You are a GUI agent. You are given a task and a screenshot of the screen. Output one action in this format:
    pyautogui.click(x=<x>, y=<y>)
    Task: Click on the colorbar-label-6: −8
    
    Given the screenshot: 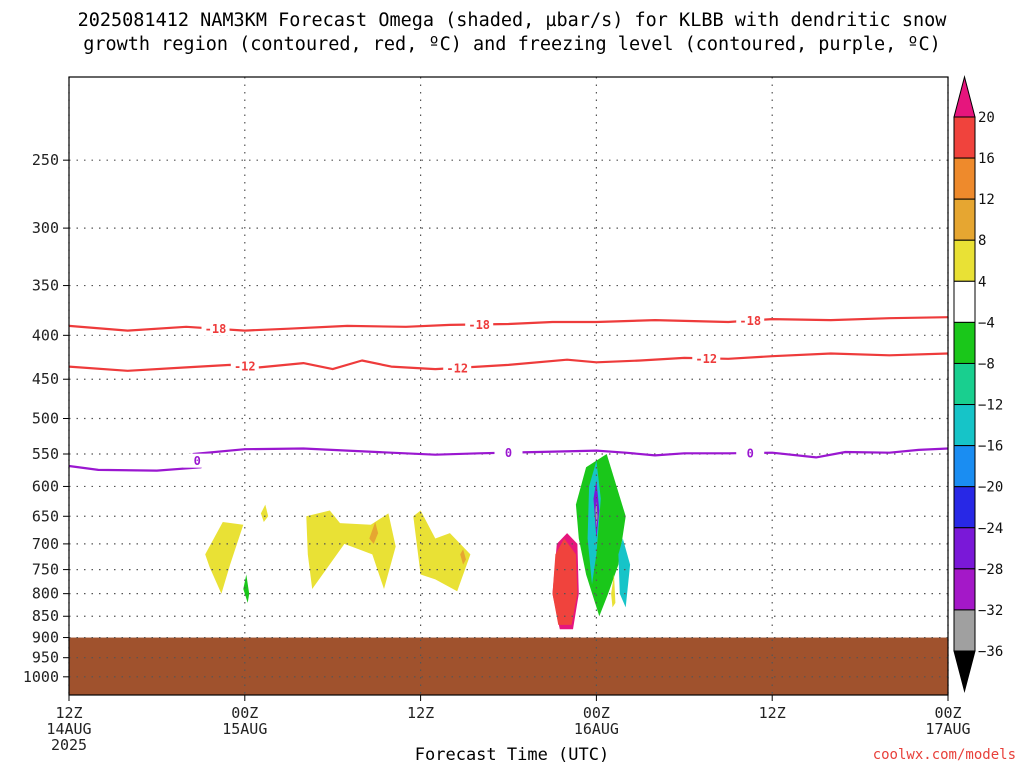 What is the action you would take?
    pyautogui.click(x=986, y=364)
    